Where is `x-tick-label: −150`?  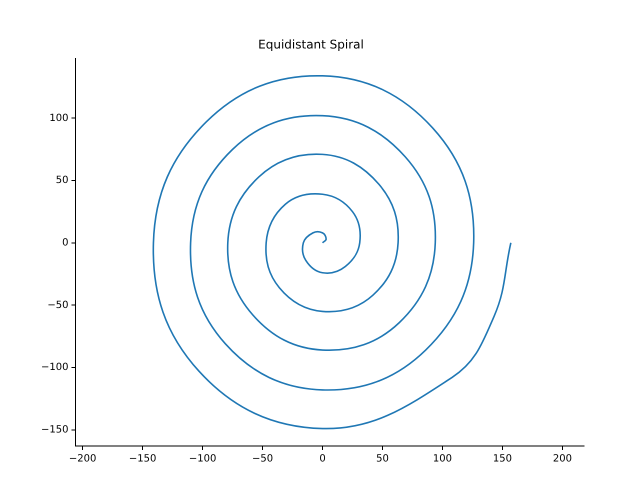 x-tick-label: −150 is located at coordinates (142, 459).